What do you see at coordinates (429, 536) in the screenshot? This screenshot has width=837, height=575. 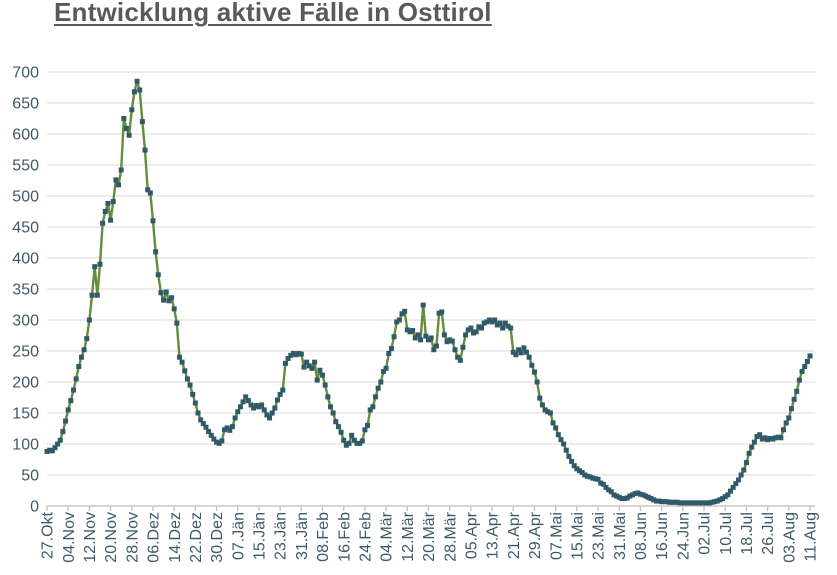 I see `x-tick-label: 20.Mär` at bounding box center [429, 536].